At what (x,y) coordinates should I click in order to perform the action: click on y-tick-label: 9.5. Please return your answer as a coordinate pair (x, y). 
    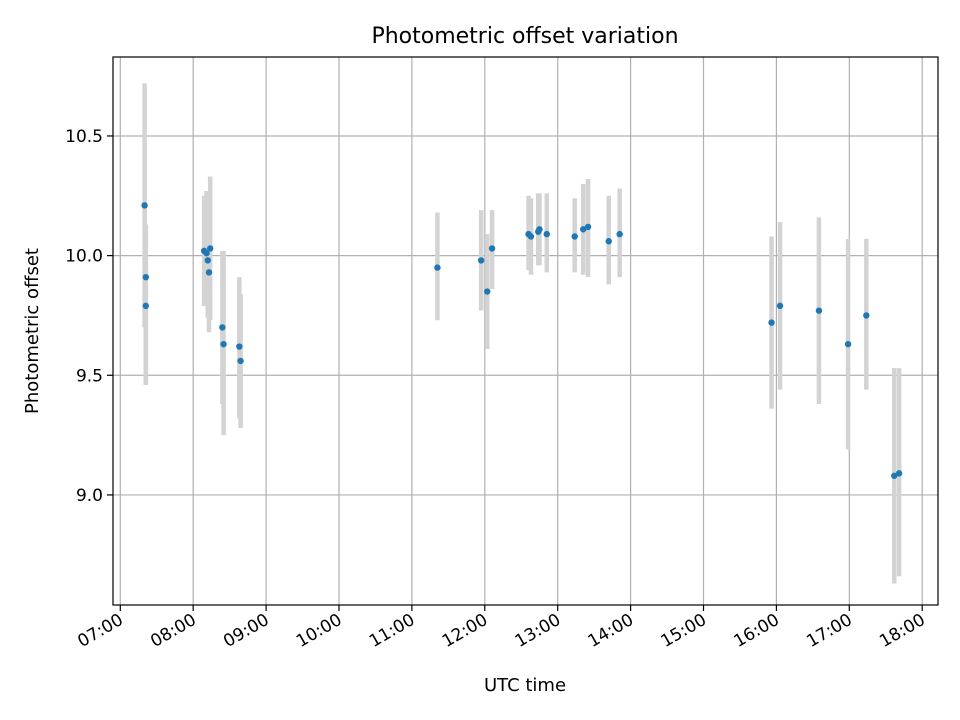
    Looking at the image, I should click on (89, 376).